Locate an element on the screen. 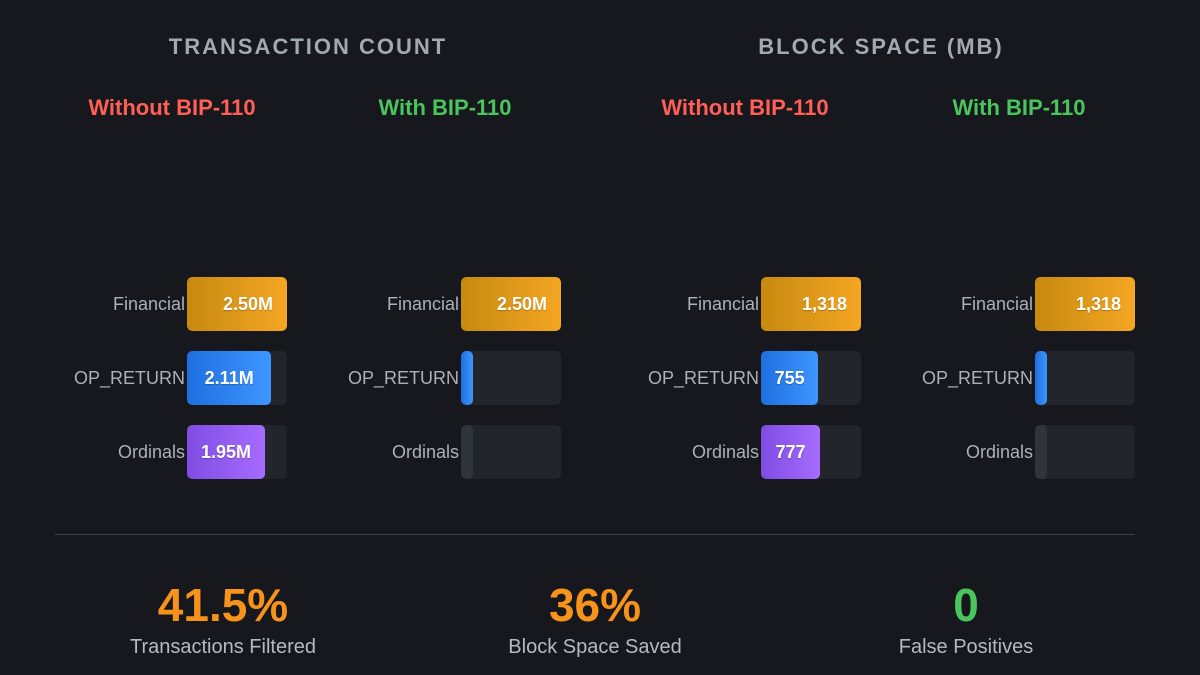  bar-value-label: 2.11M is located at coordinates (229, 378).